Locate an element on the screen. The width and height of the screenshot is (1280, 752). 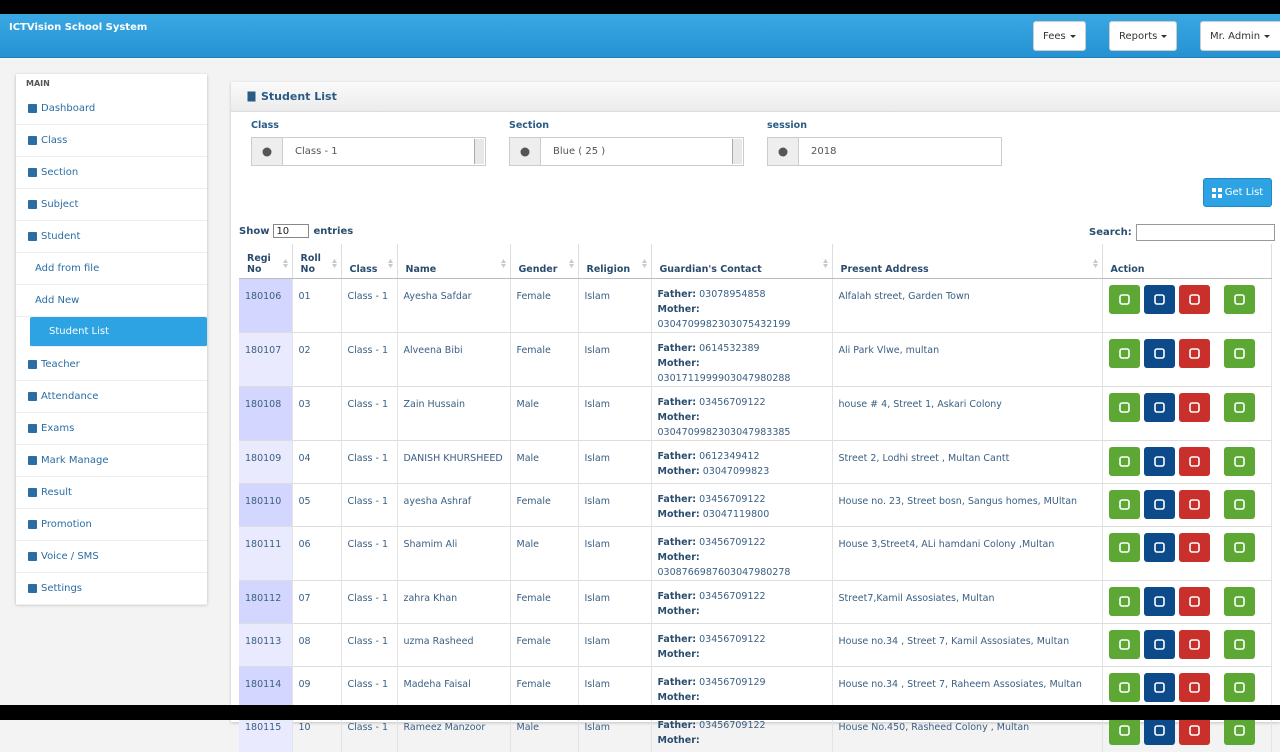
sidebar-item: Voice / SMS is located at coordinates (111, 557).